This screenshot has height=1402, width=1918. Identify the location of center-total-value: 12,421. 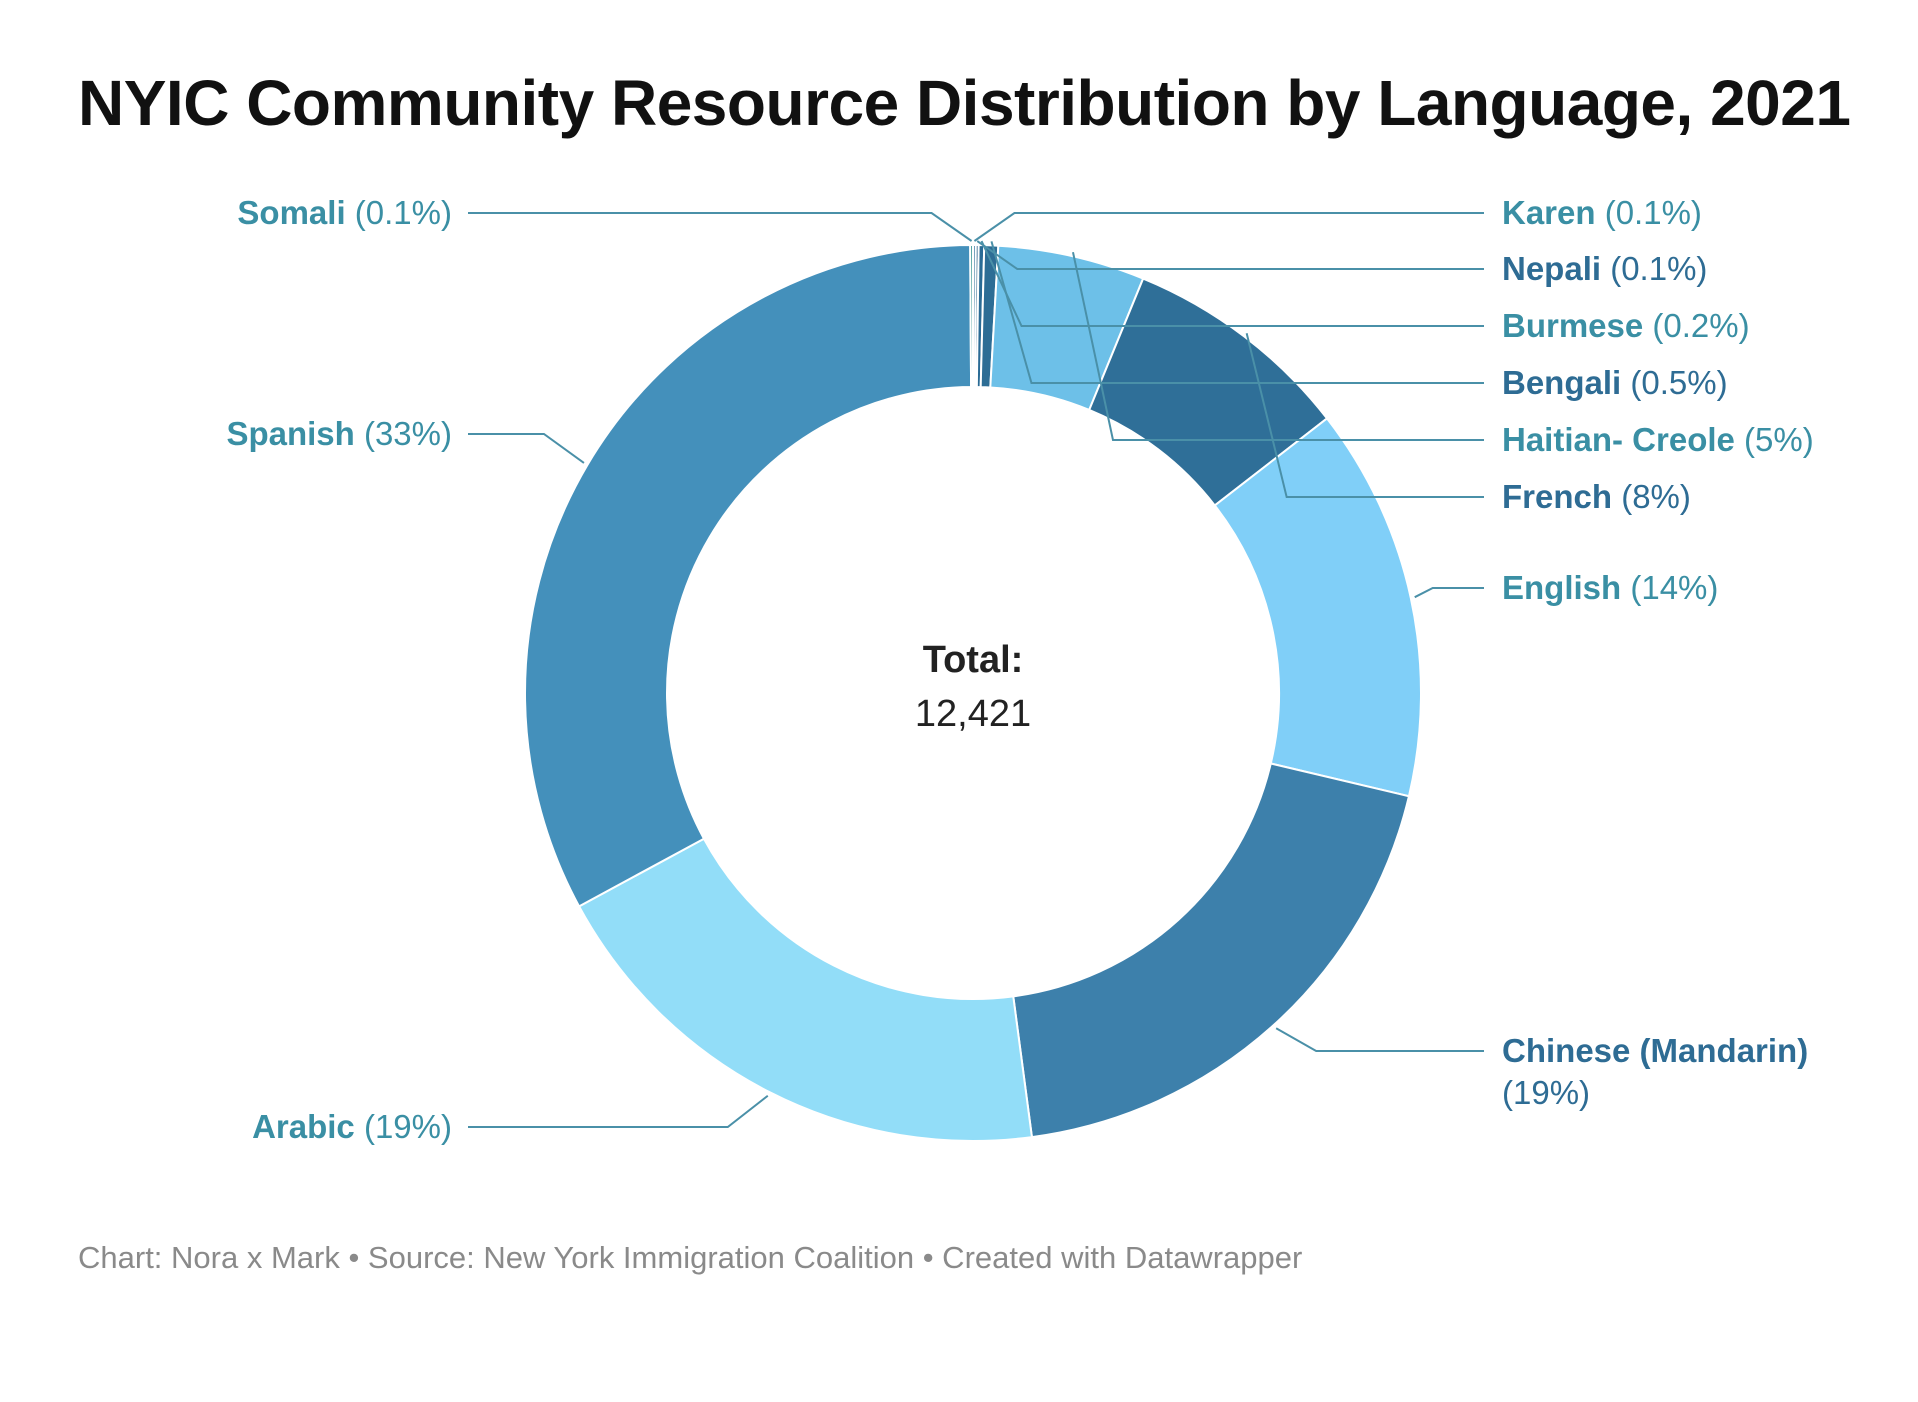
(973, 714).